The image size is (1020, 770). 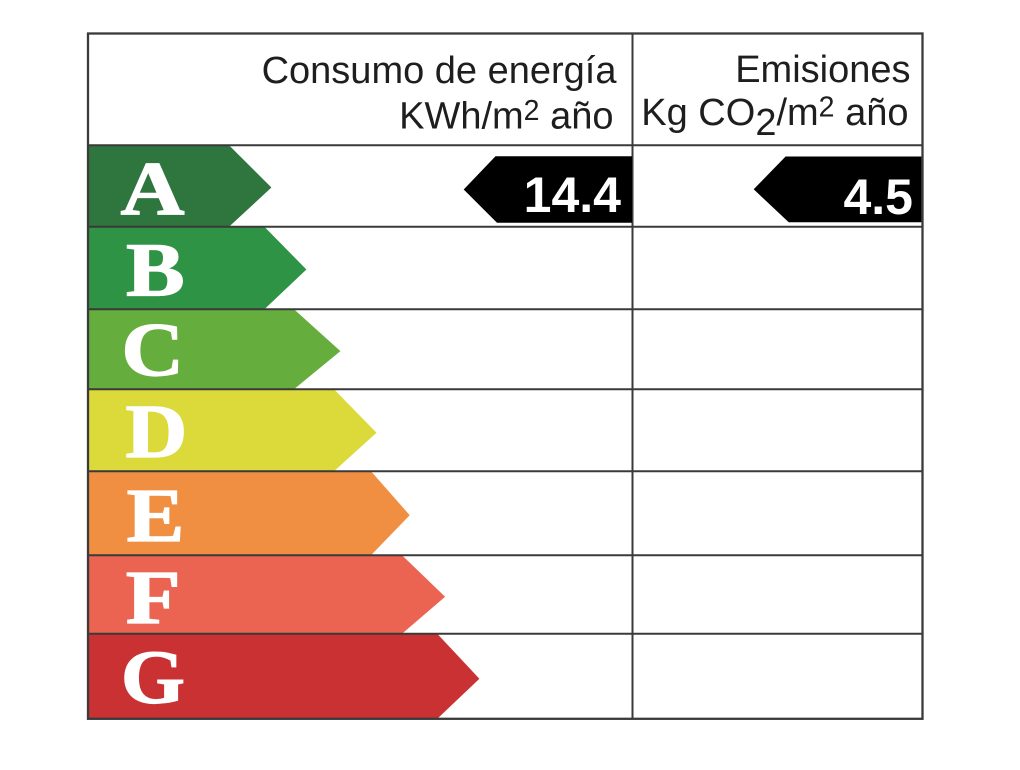 I want to click on svg-text: G, so click(x=153, y=678).